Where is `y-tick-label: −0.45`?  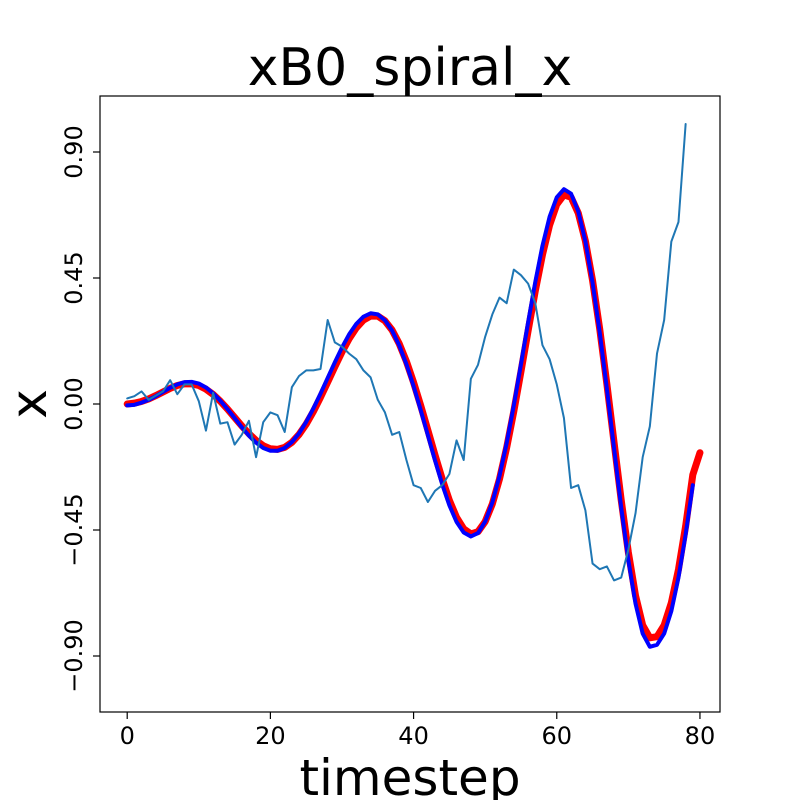
y-tick-label: −0.45 is located at coordinates (74, 530).